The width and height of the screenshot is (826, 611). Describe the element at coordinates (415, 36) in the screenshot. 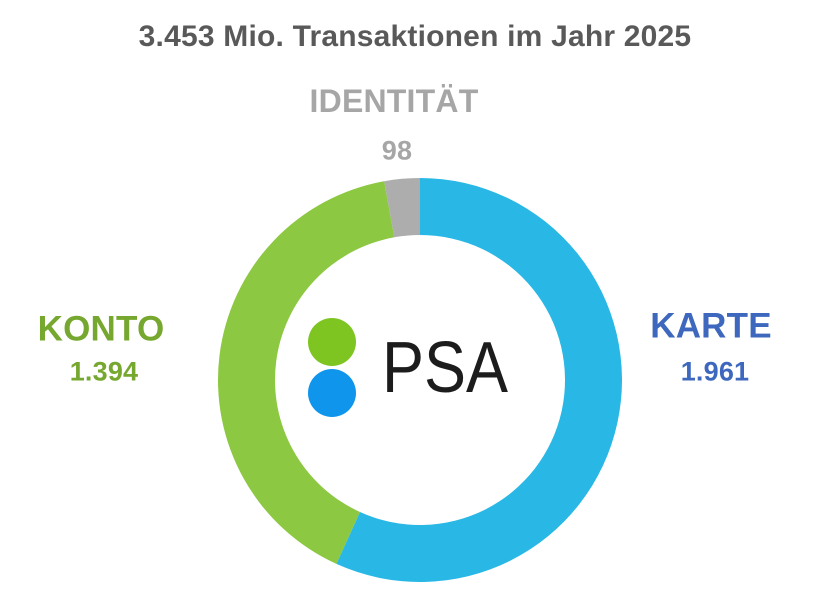

I see `chart-title: 3.453 Mio. Transaktionen im Jahr 2025` at that location.